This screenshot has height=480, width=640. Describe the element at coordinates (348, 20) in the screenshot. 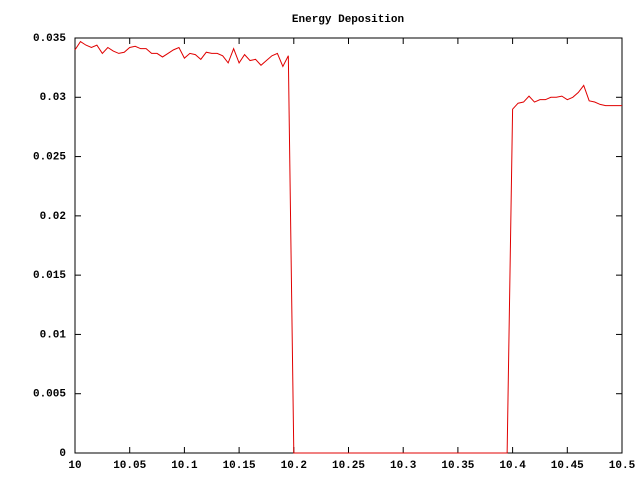

I see `chart-title: Energy Deposition` at that location.